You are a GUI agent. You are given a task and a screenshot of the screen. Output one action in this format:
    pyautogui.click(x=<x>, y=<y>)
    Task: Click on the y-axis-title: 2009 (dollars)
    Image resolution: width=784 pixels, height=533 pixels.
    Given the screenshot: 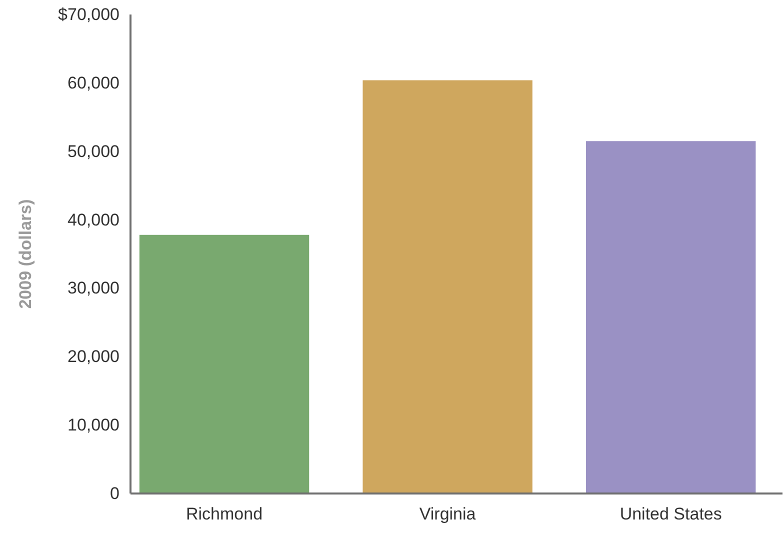 What is the action you would take?
    pyautogui.click(x=26, y=254)
    